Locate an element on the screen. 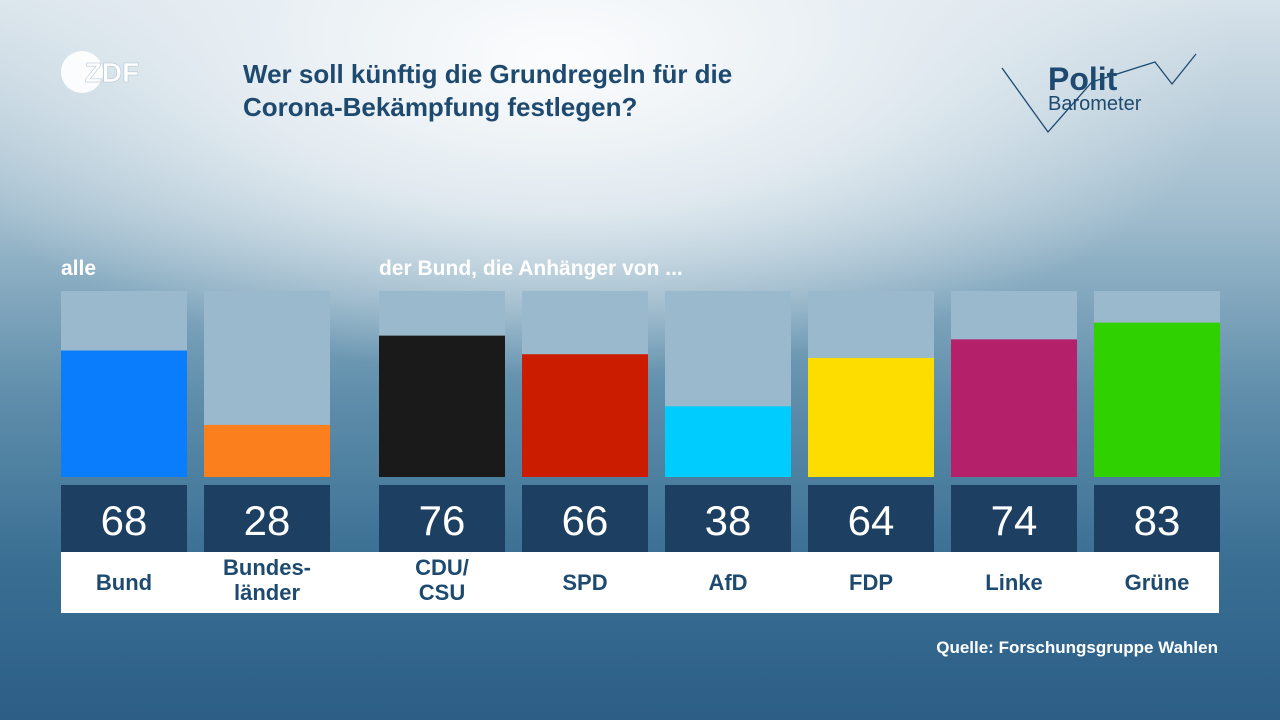  category-label-cdu-csu: CDU/CSU is located at coordinates (442, 580).